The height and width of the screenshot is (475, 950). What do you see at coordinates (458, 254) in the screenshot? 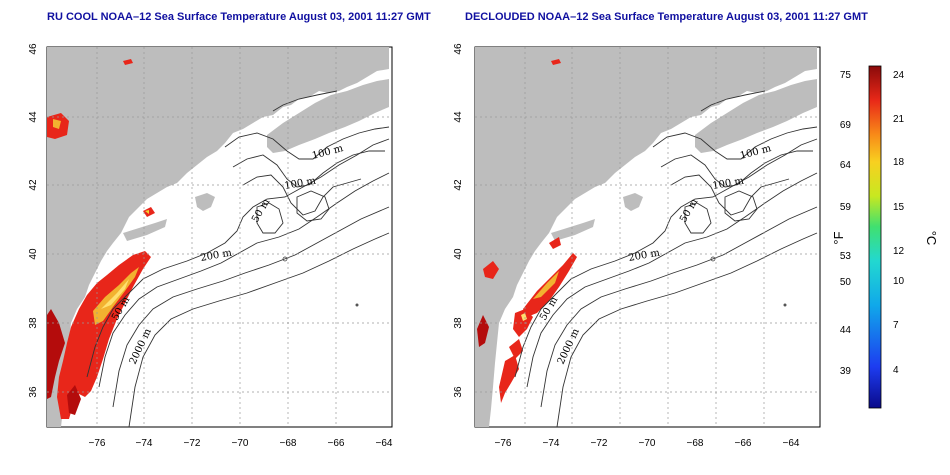
I see `right-y-tick: 40` at bounding box center [458, 254].